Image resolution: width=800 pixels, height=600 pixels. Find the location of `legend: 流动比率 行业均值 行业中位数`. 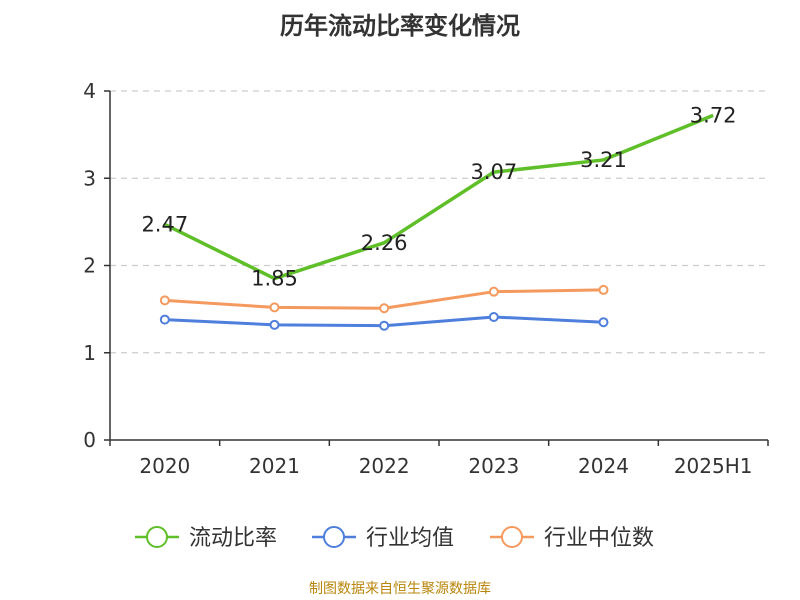

legend: 流动比率 行业均值 行业中位数 is located at coordinates (394, 538).